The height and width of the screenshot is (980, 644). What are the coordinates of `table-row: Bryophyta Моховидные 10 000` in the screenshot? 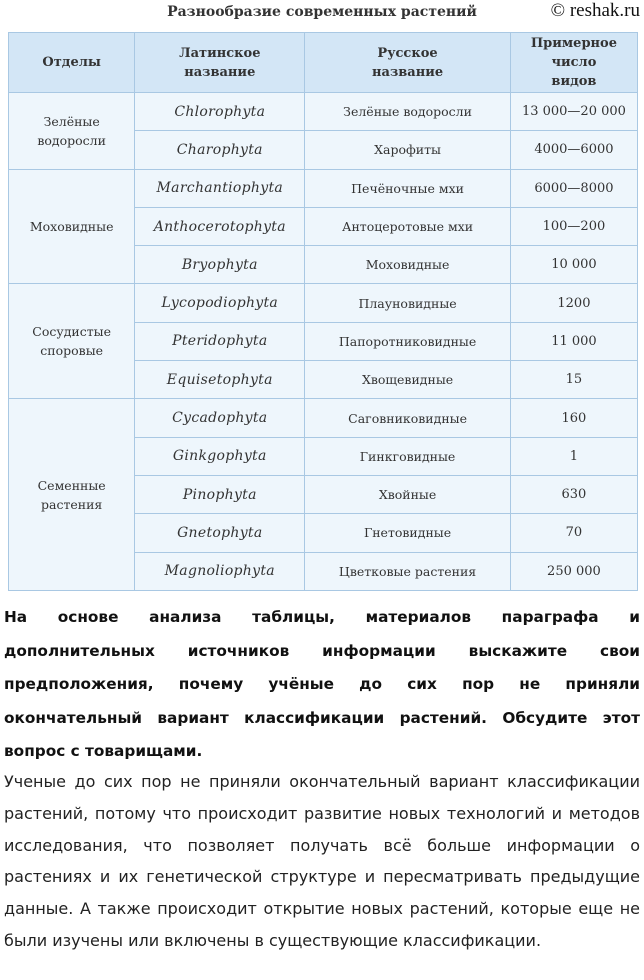 It's located at (324, 265).